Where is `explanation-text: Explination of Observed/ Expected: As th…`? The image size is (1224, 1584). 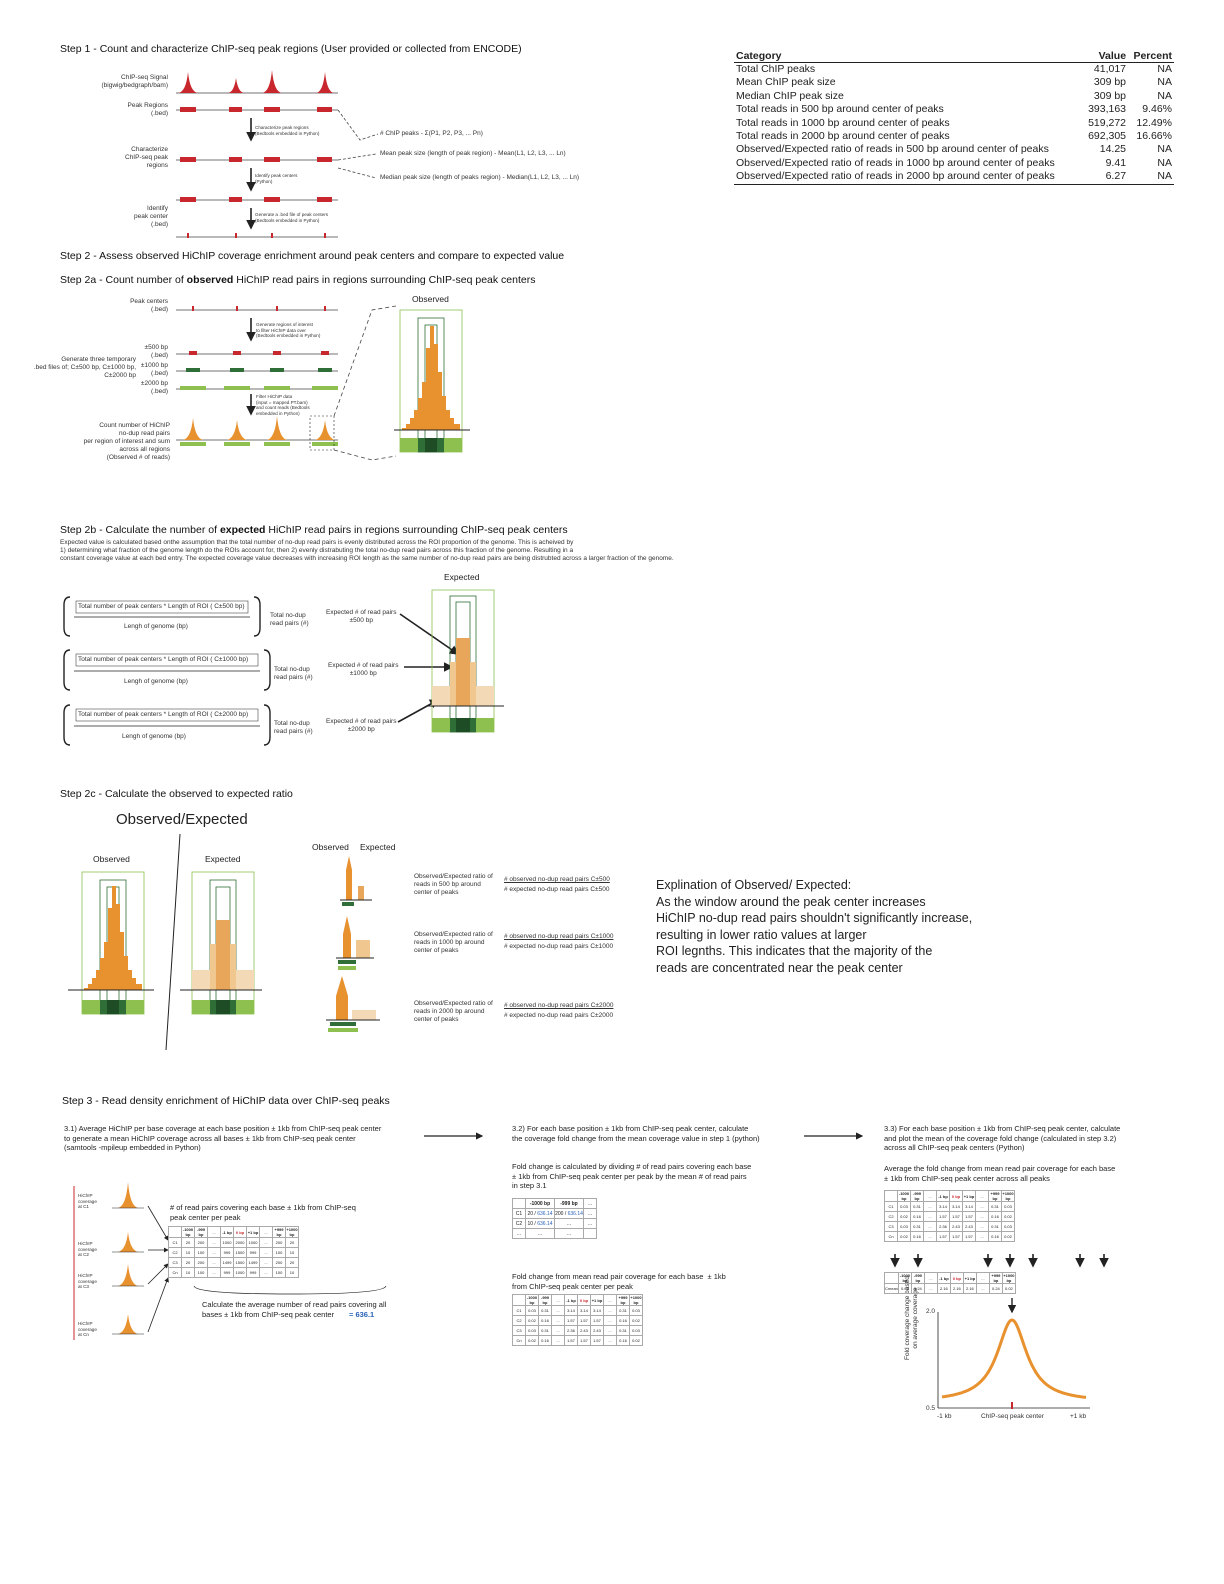 explanation-text: Explination of Observed/ Expected: As th… is located at coordinates (814, 926).